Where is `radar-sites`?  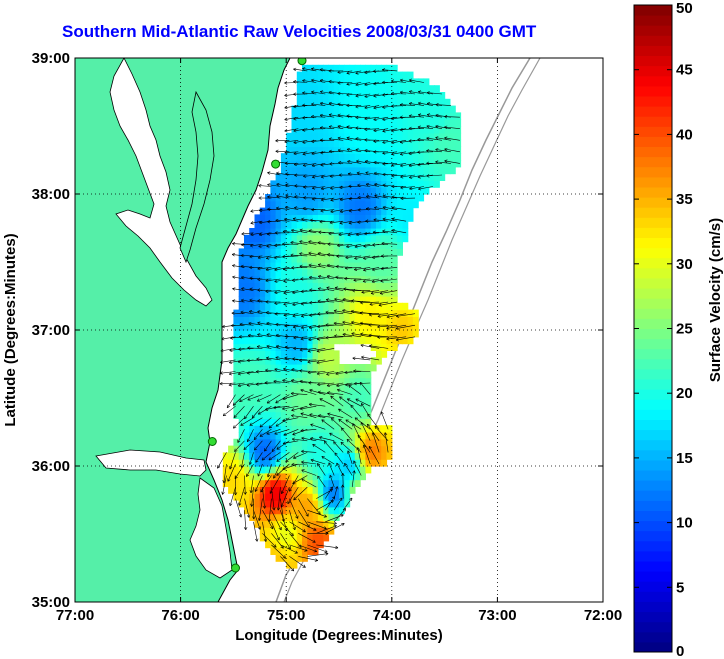 radar-sites is located at coordinates (257, 315).